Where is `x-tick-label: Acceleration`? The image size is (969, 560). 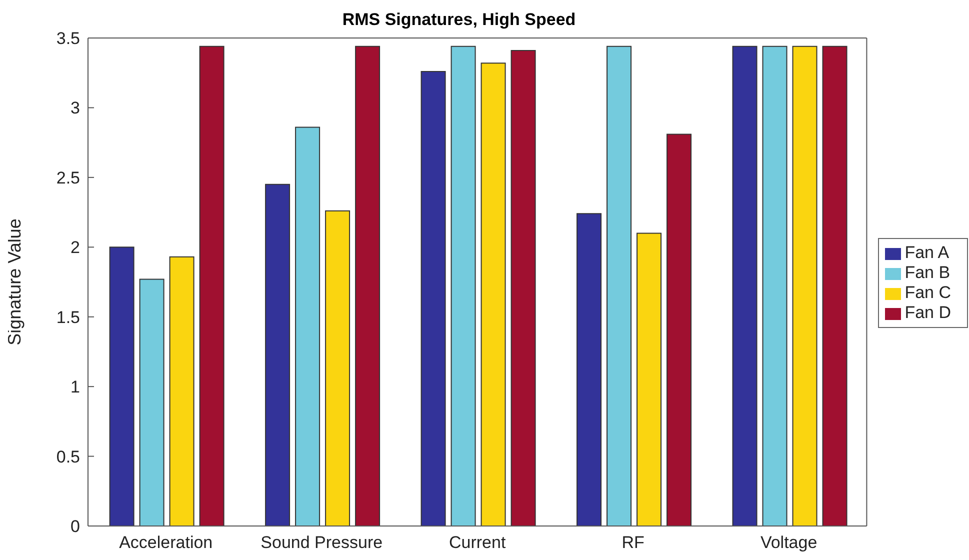 x-tick-label: Acceleration is located at coordinates (166, 542).